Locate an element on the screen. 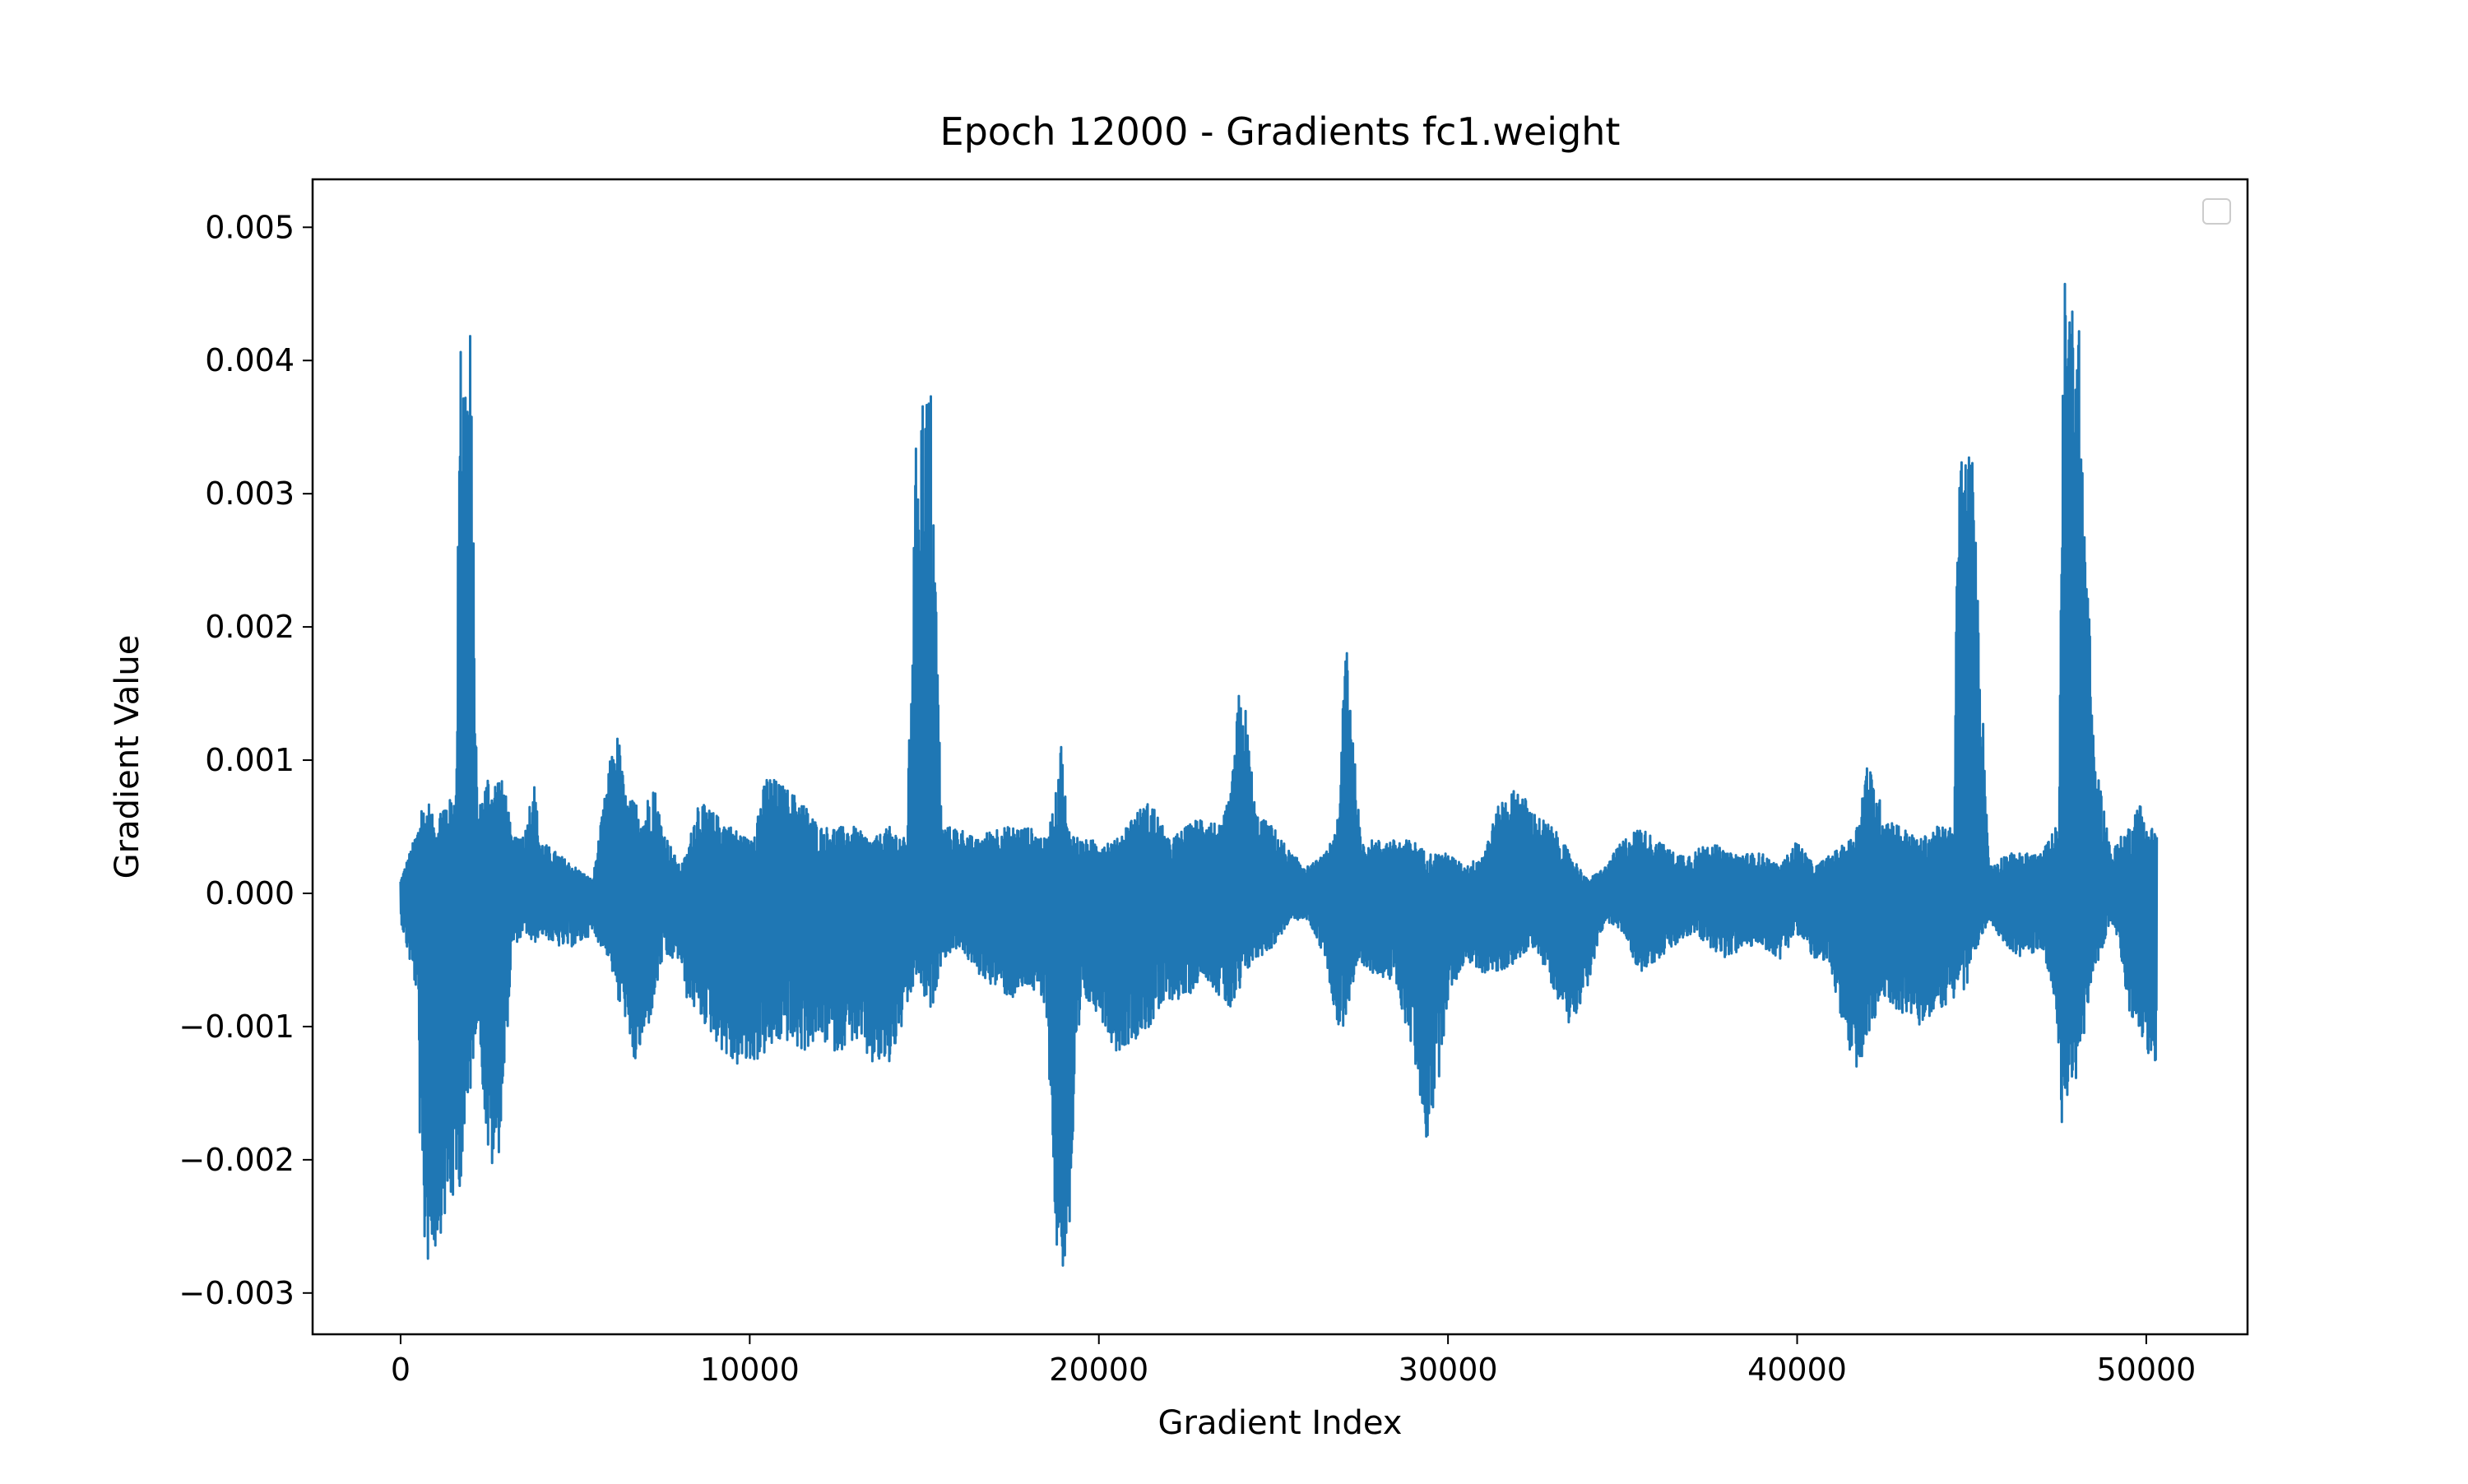 Image resolution: width=2468 pixels, height=1484 pixels. y-tick-label: 0.004 is located at coordinates (250, 360).